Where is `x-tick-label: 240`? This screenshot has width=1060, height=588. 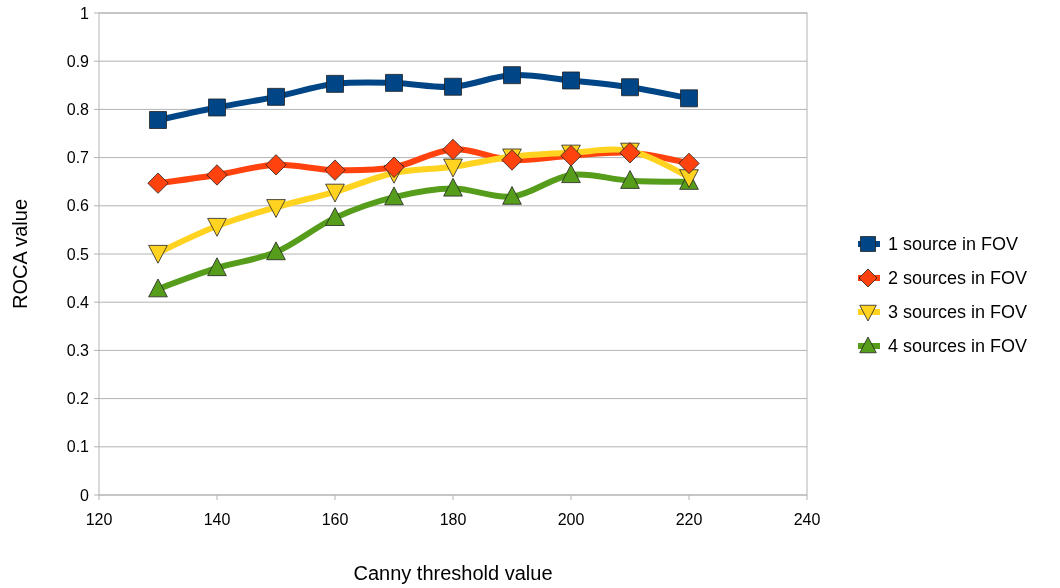
x-tick-label: 240 is located at coordinates (807, 519).